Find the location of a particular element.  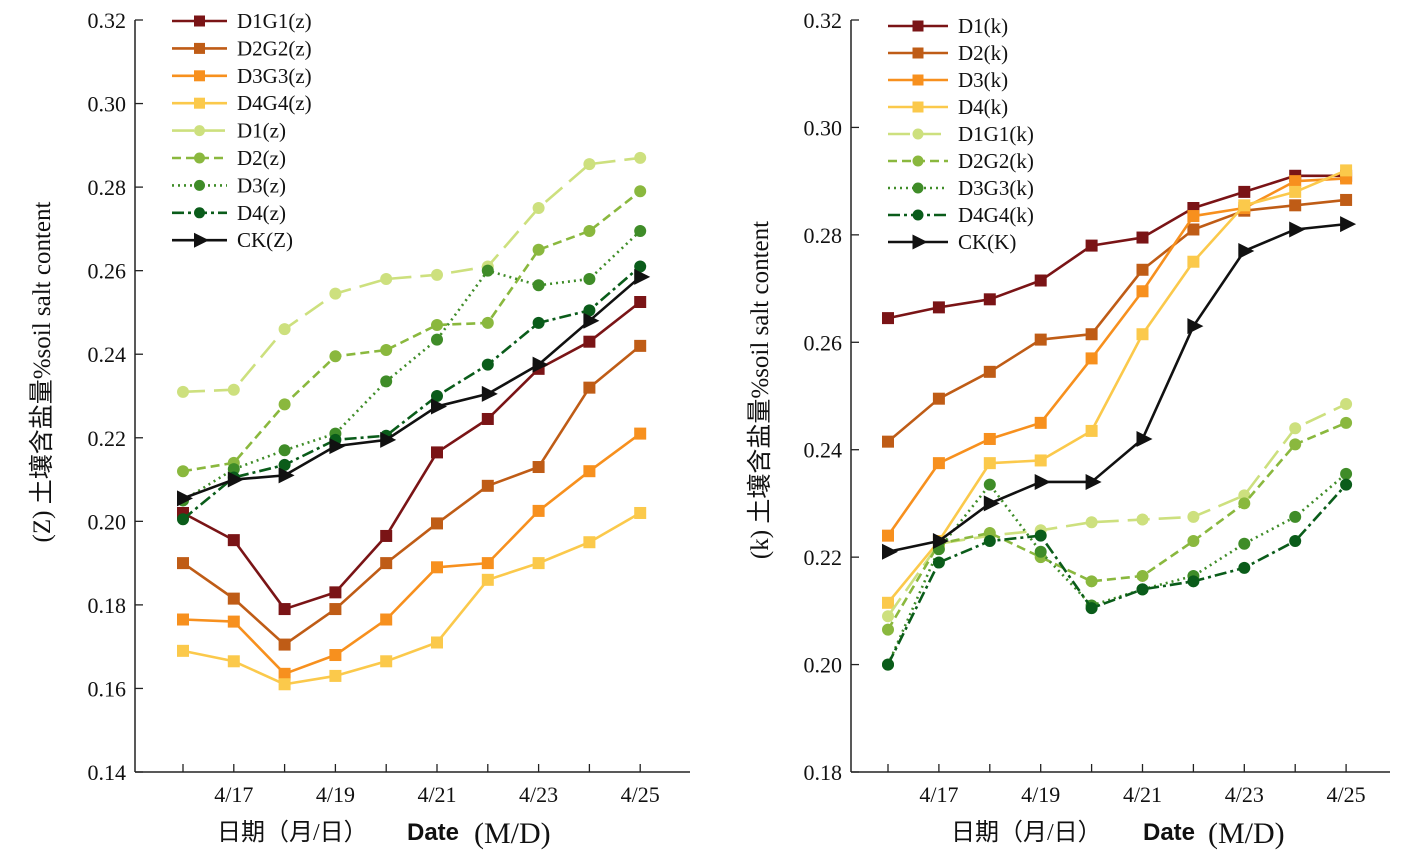

y-tick-label: 0.26 is located at coordinates (823, 342).